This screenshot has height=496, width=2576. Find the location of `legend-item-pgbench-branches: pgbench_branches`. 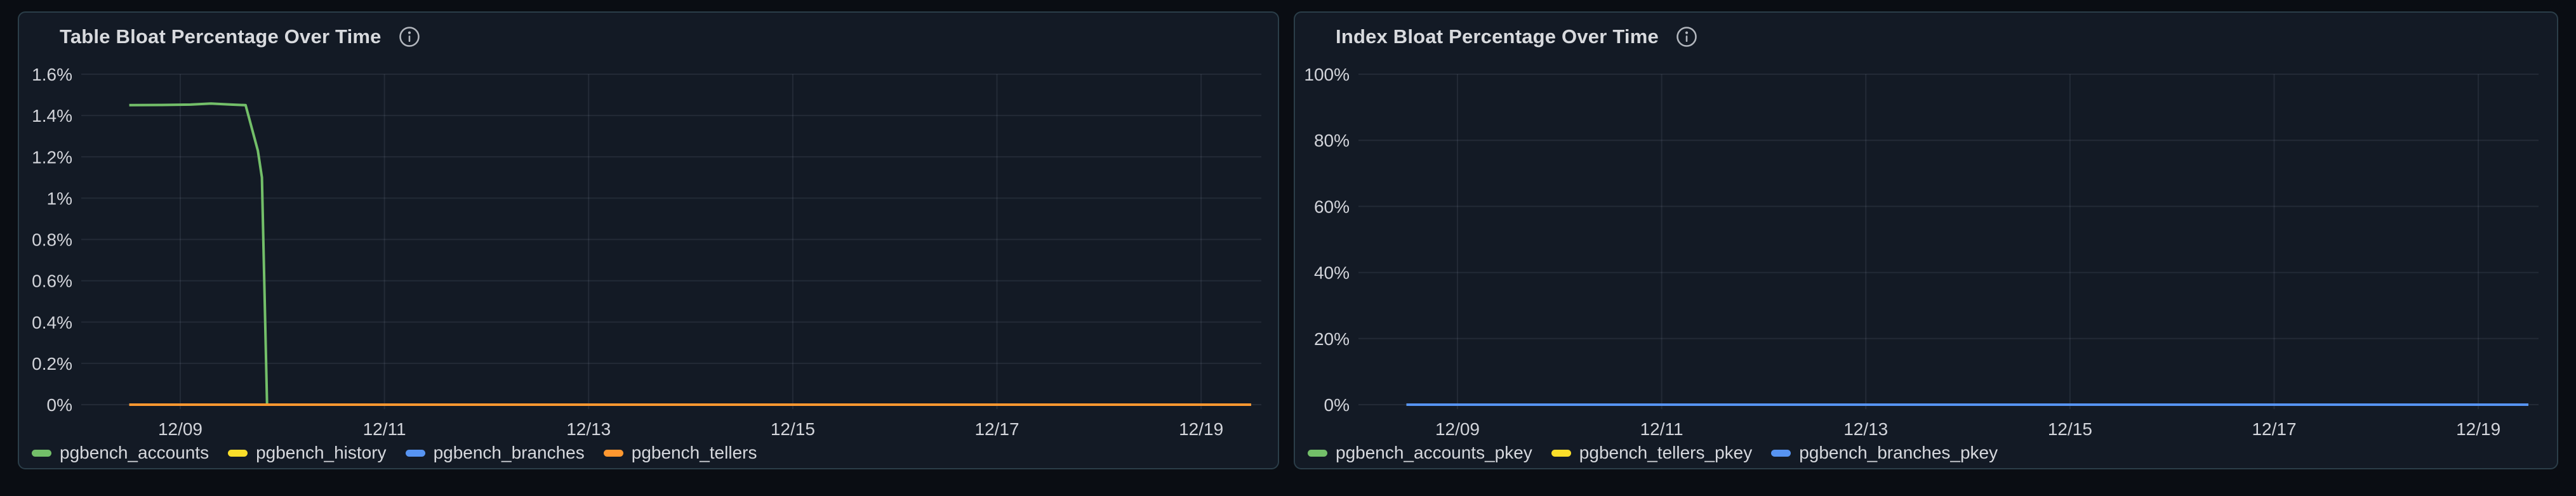

legend-item-pgbench-branches: pgbench_branches is located at coordinates (495, 453).